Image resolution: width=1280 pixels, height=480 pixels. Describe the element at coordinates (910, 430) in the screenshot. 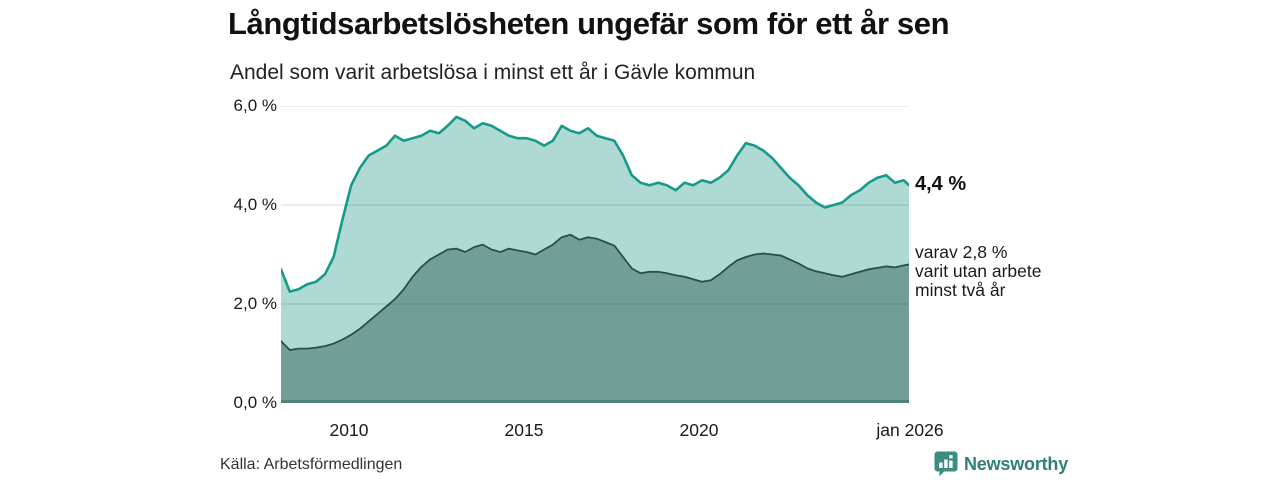

I see `x-axis-tick-label: jan 2026` at that location.